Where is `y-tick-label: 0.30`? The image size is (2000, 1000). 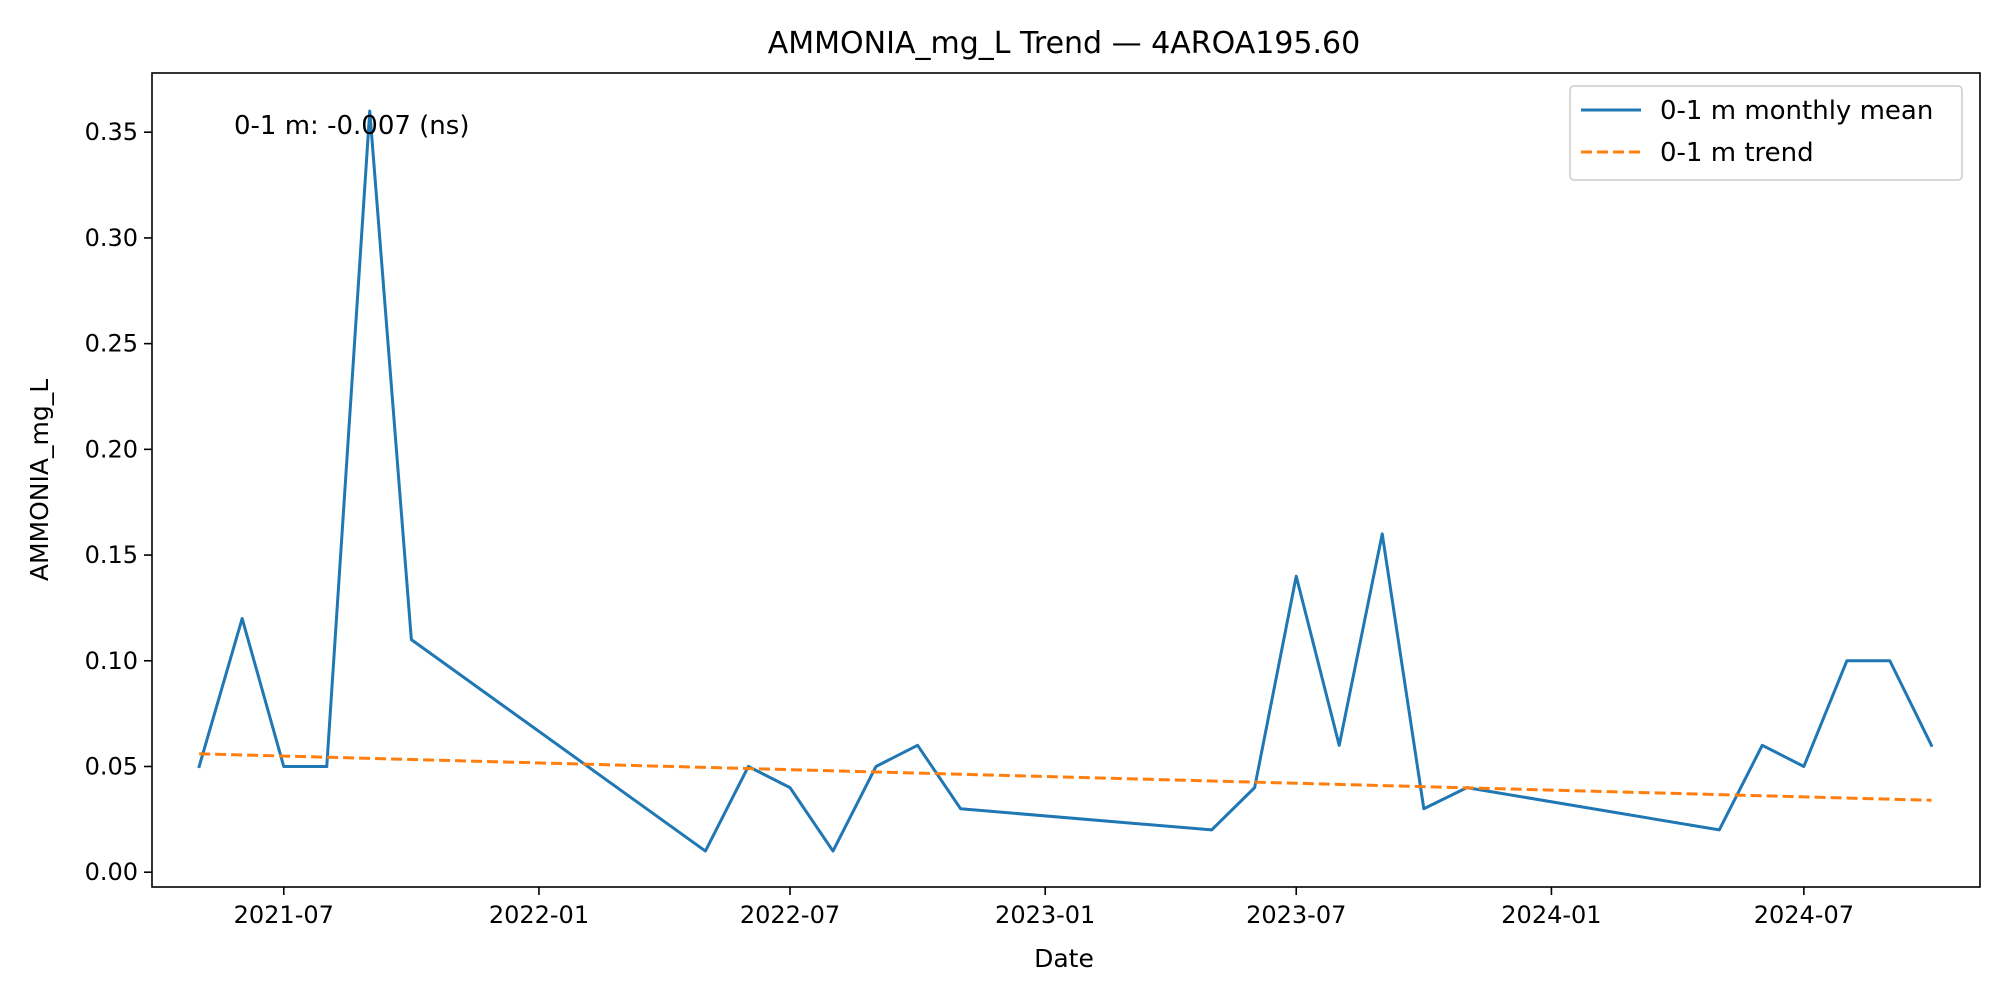 y-tick-label: 0.30 is located at coordinates (111, 238).